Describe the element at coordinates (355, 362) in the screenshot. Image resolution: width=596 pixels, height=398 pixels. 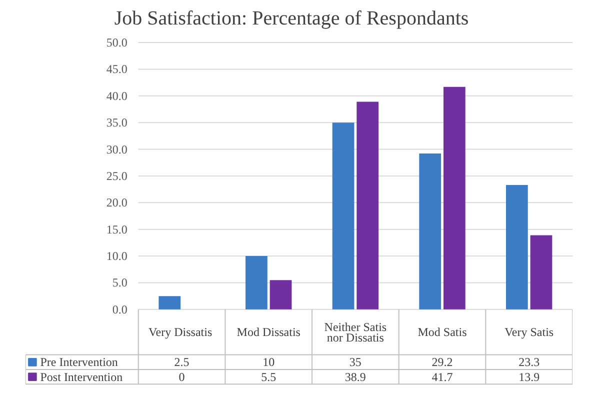
I see `data-label: 35` at that location.